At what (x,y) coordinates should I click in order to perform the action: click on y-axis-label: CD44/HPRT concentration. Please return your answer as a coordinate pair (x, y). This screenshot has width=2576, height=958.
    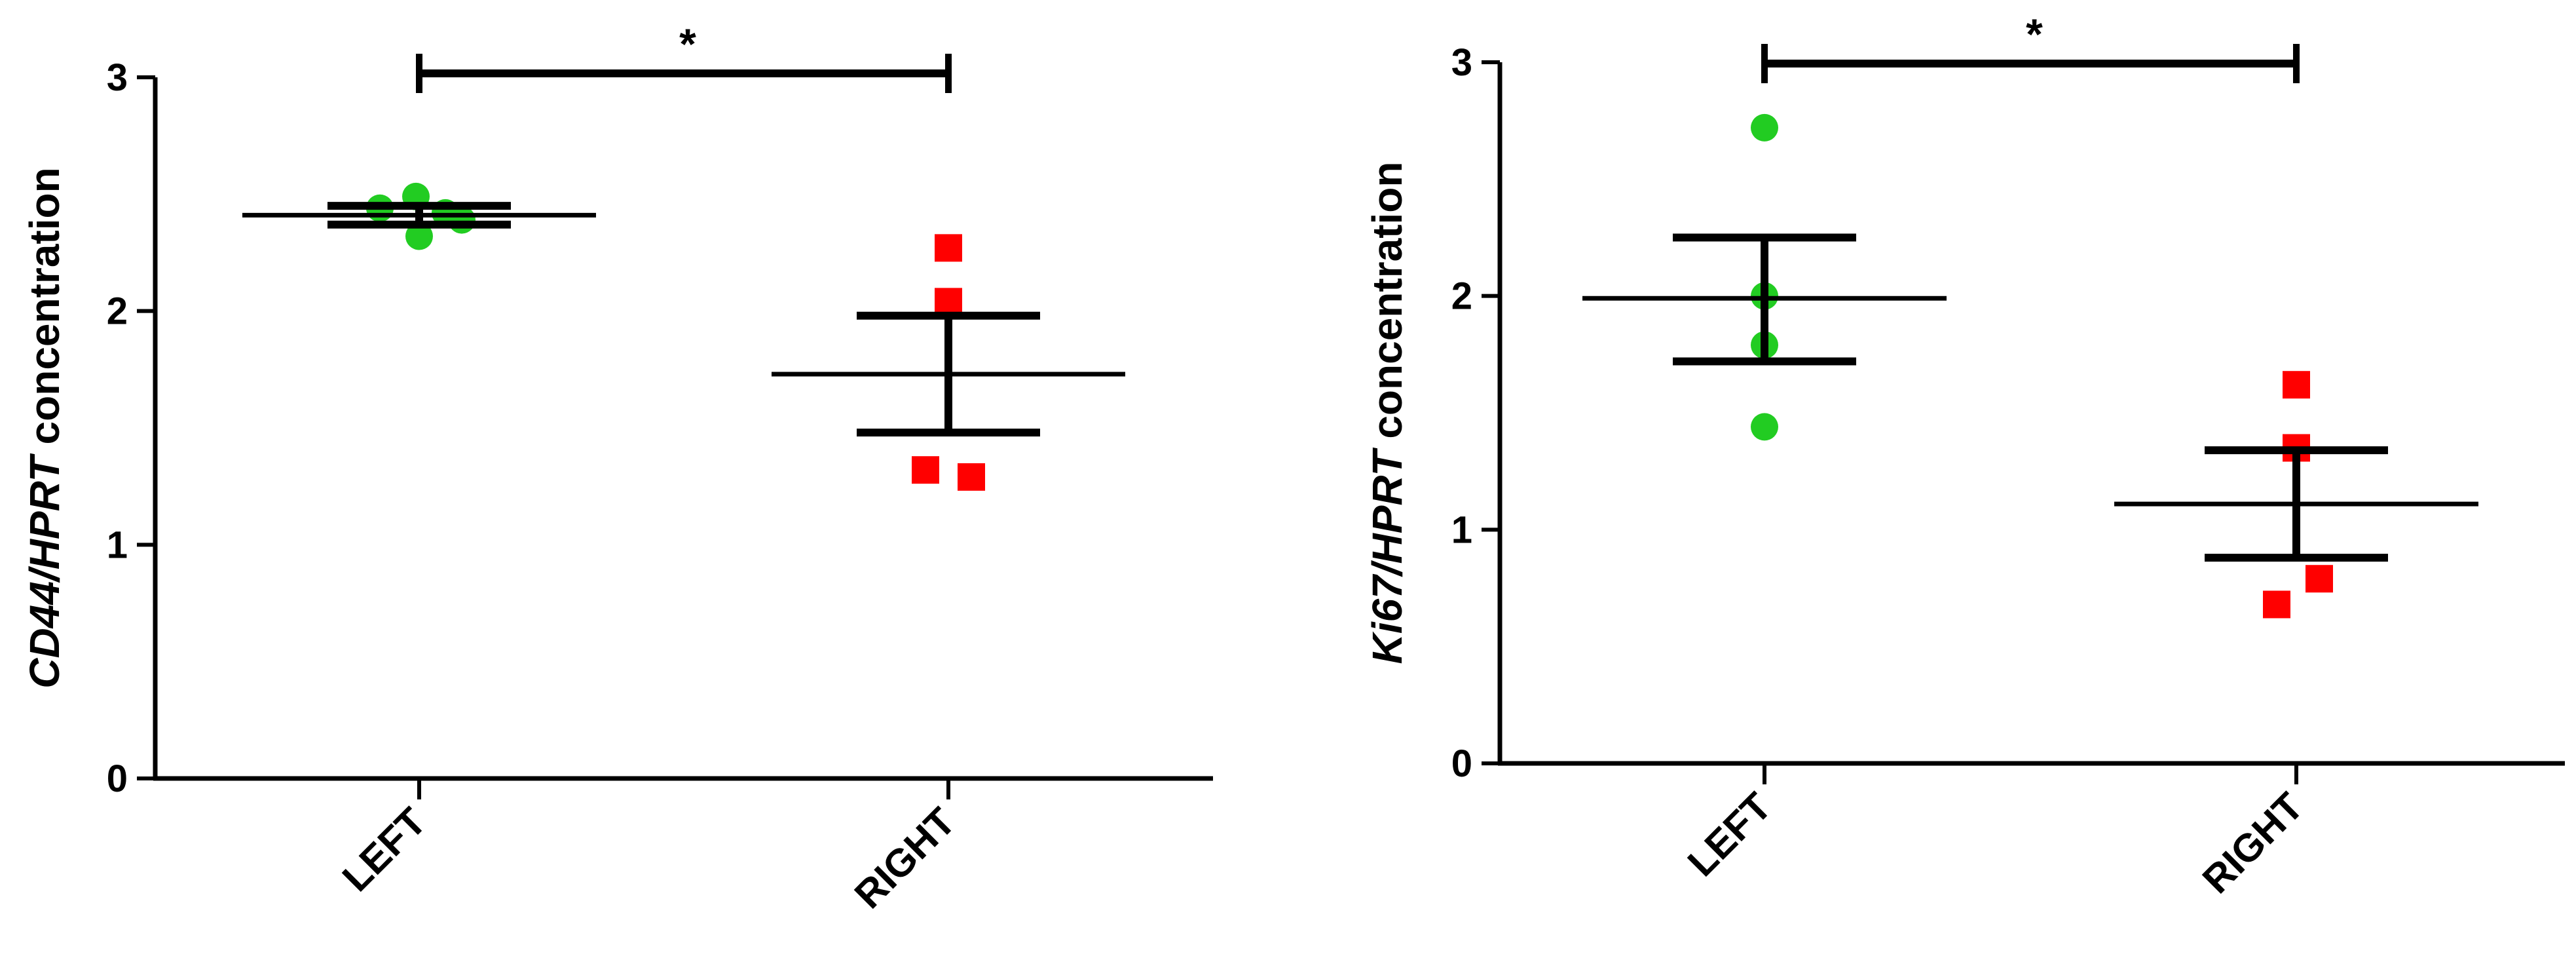
    Looking at the image, I should click on (44, 427).